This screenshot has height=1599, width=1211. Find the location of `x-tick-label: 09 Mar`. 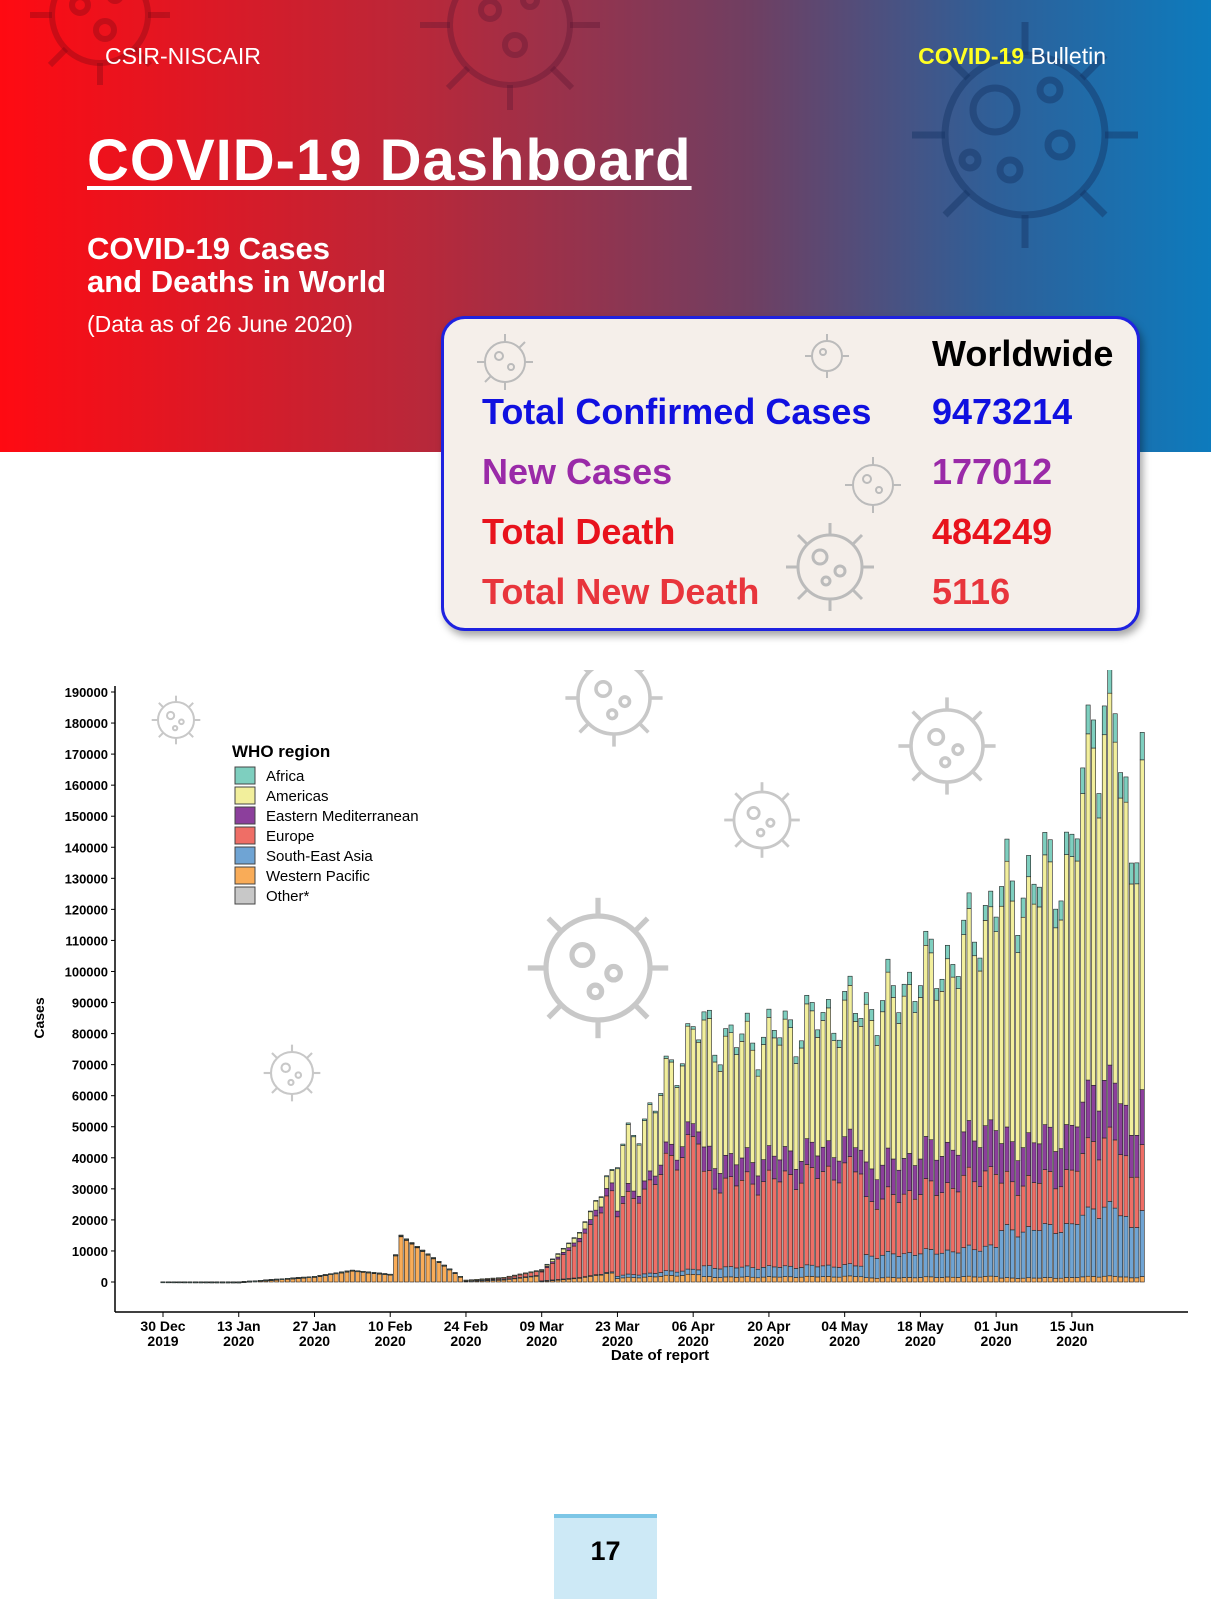

x-tick-label: 09 Mar is located at coordinates (542, 1326).